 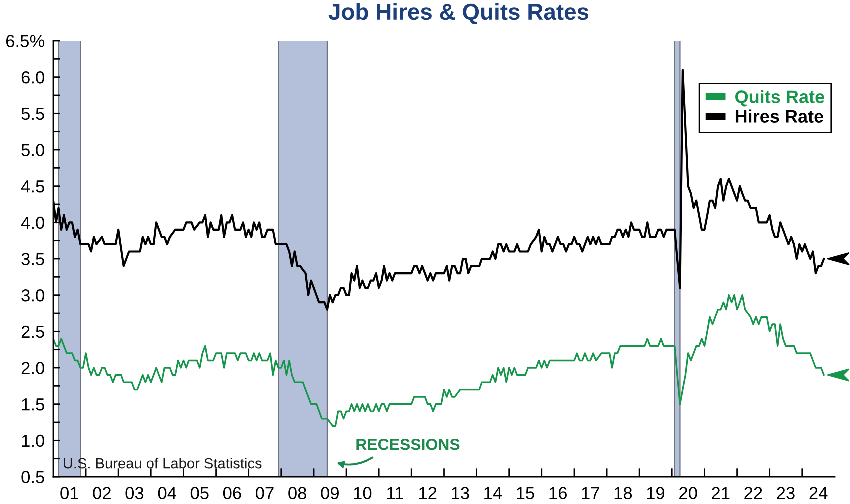 I want to click on y-tick-label: 4.5, so click(x=32, y=186).